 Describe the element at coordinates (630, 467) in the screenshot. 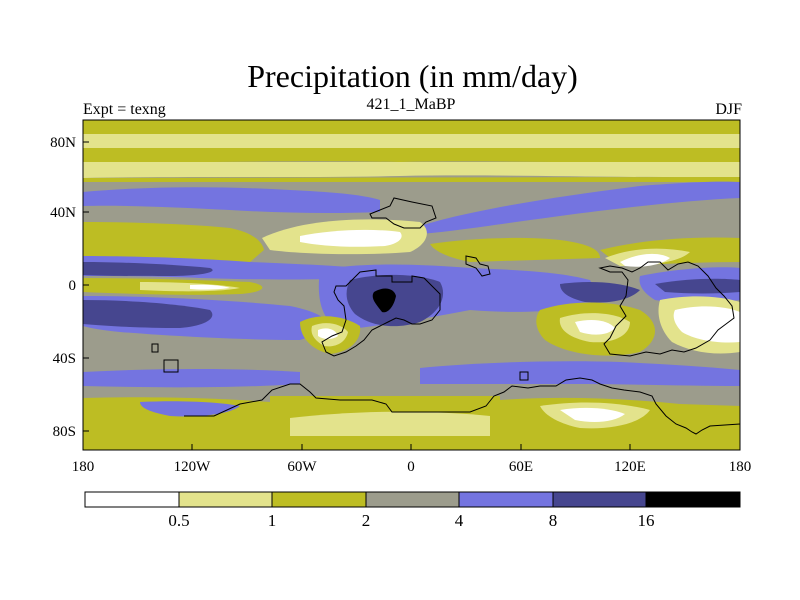

I see `x-tick-label: 120E` at that location.